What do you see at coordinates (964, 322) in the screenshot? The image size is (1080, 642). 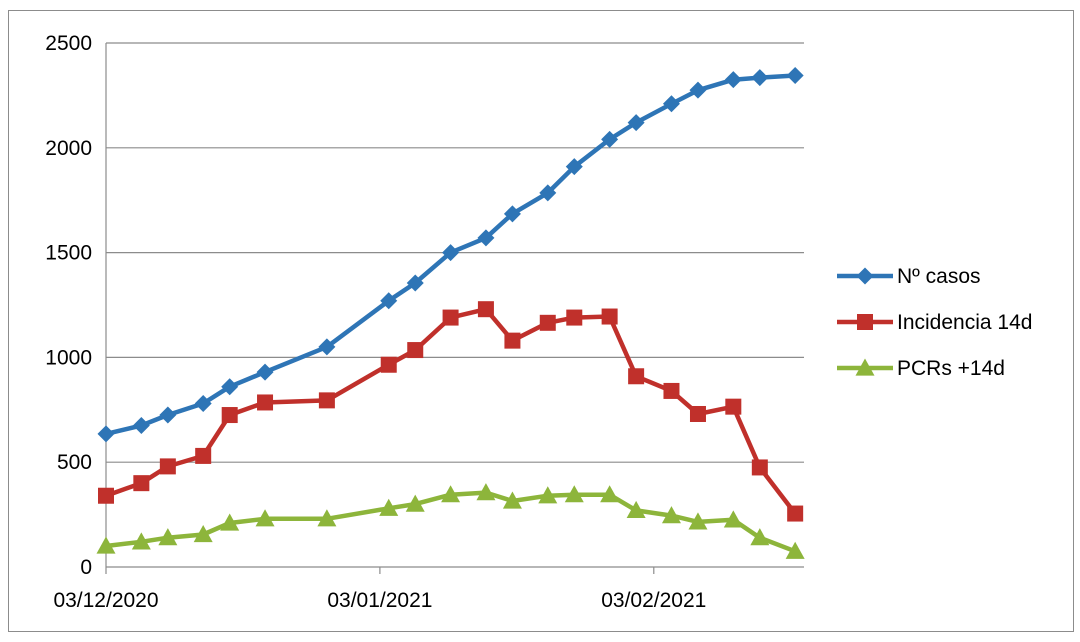 I see `legend-label: Incidencia 14d` at bounding box center [964, 322].